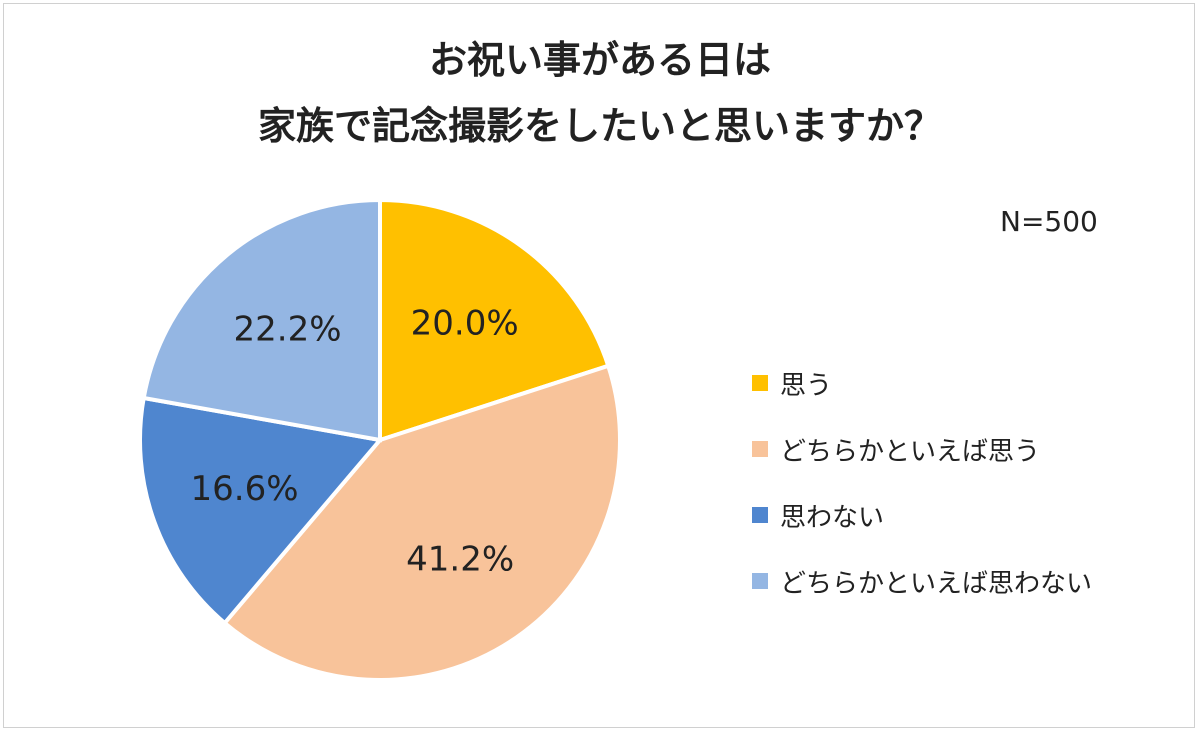  Describe the element at coordinates (288, 330) in the screenshot. I see `pie-data-label: 22.2%` at that location.